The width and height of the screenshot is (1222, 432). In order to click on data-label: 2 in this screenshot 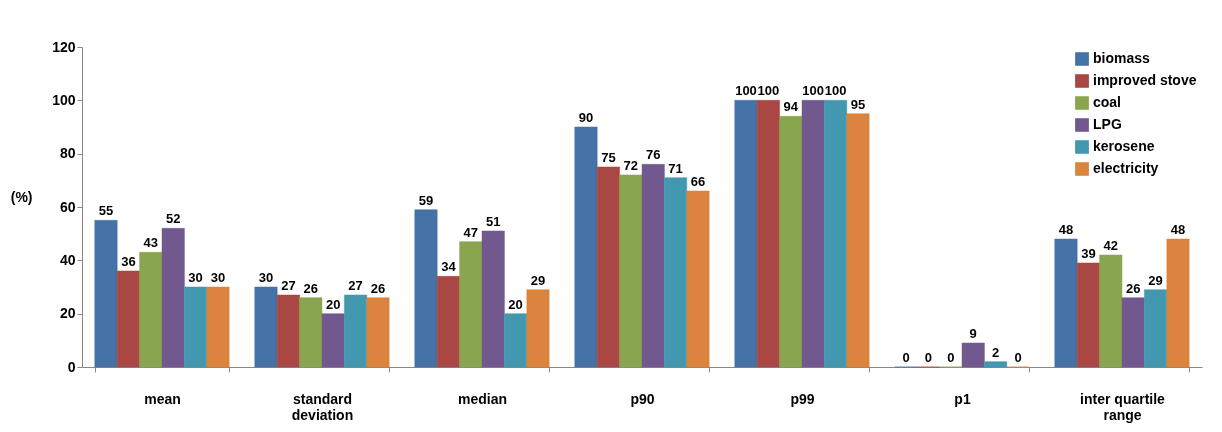, I will do `click(995, 352)`.